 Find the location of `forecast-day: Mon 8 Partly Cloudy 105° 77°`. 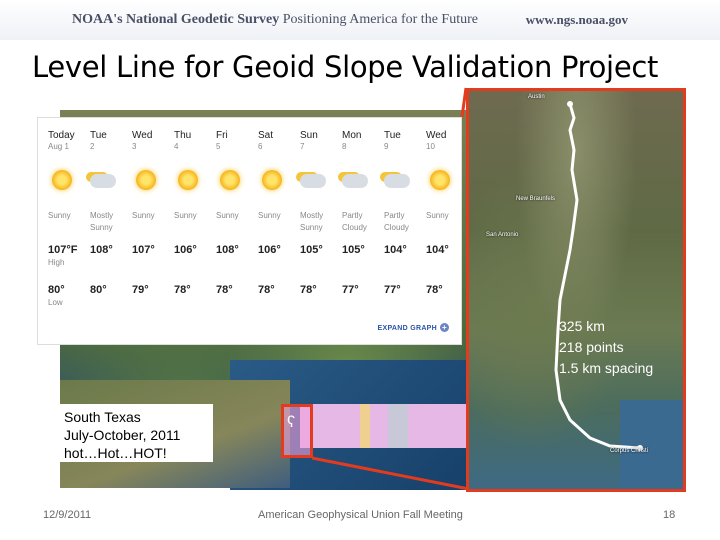

forecast-day: Mon 8 Partly Cloudy 105° 77° is located at coordinates (353, 232).